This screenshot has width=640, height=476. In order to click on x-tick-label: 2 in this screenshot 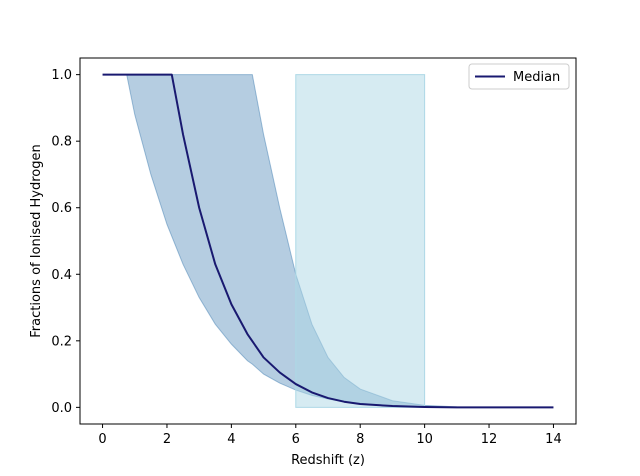, I will do `click(167, 439)`.